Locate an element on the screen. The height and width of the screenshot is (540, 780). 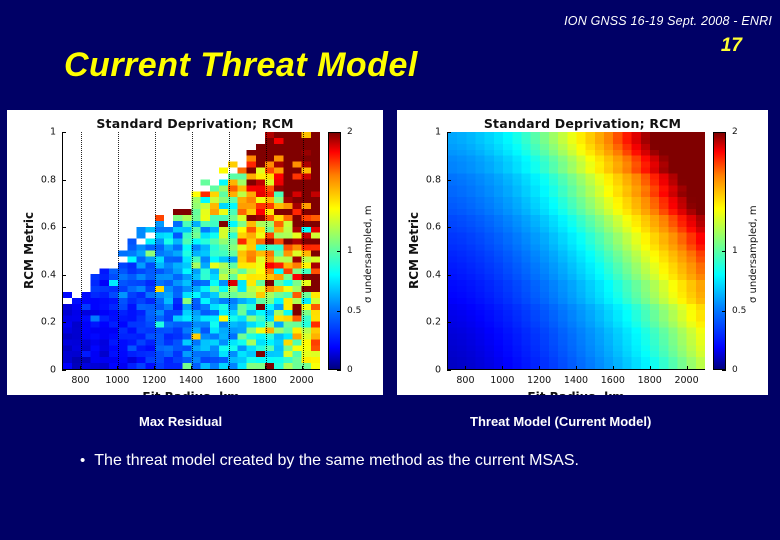
chart-left-heatmap is located at coordinates (191, 250).